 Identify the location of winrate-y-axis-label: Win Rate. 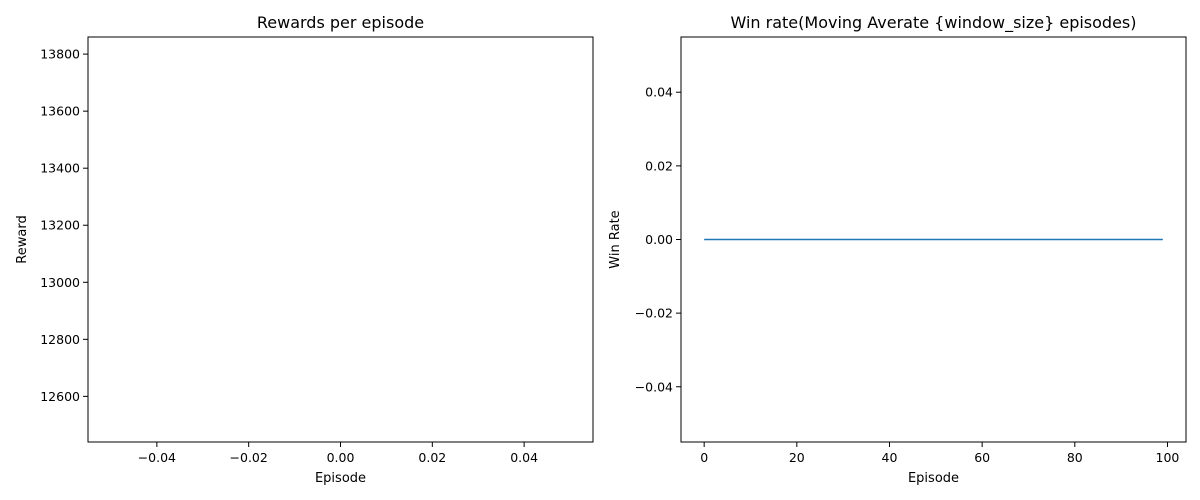
(615, 239).